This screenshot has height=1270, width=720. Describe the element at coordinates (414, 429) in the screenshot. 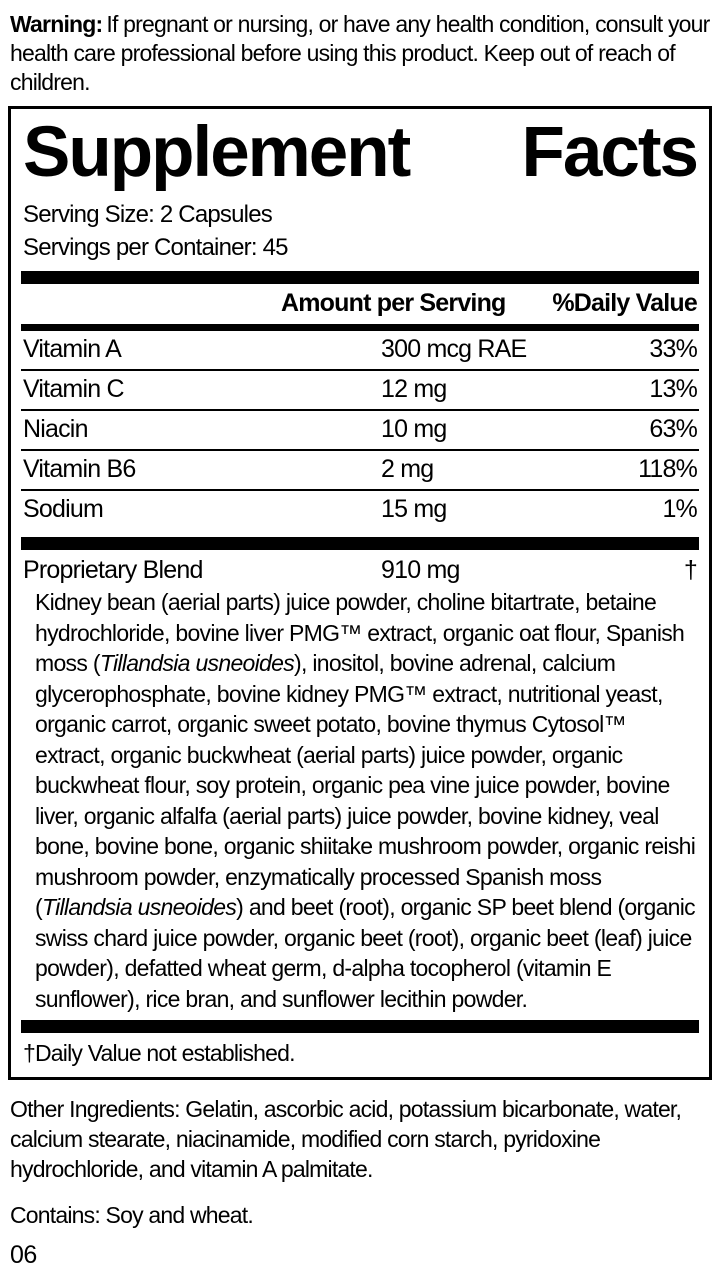

I see `nutrient-amount: 10 mg` at that location.